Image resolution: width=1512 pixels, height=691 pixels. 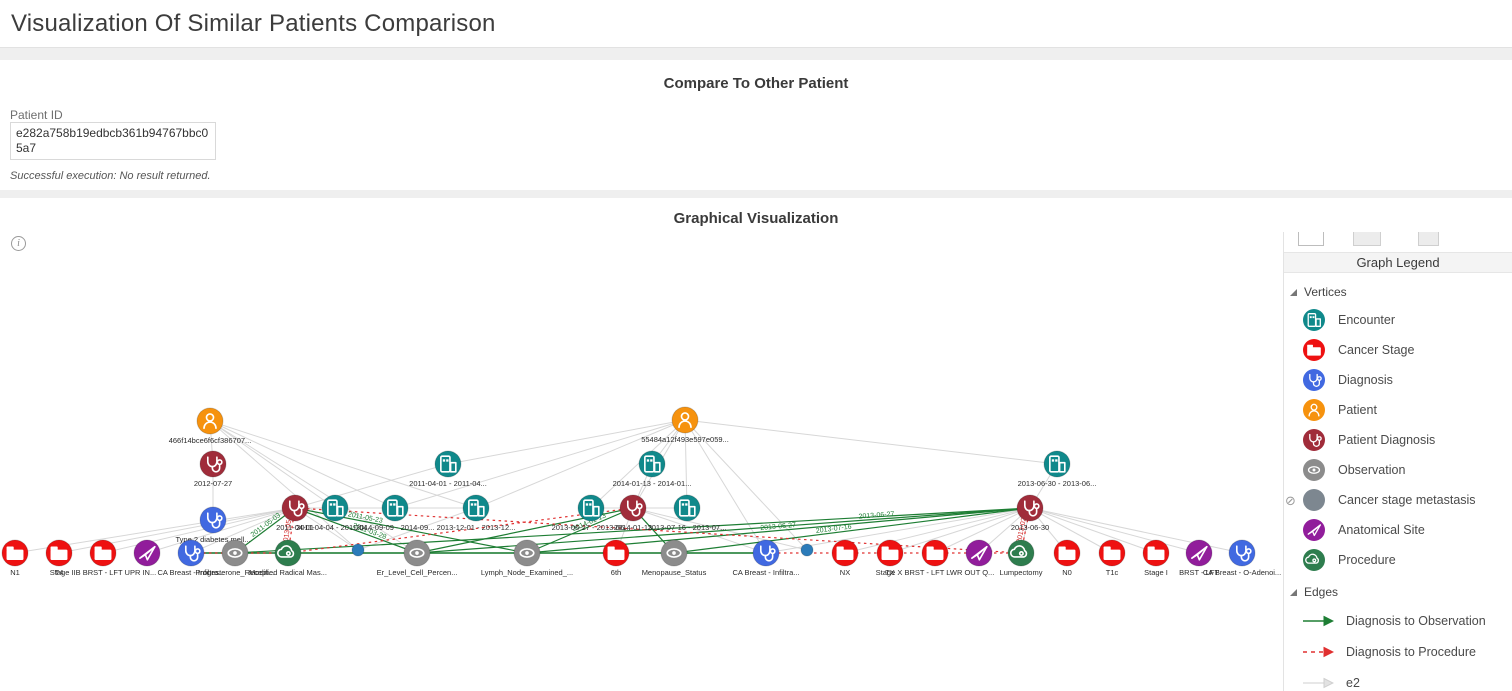 What do you see at coordinates (1067, 558) in the screenshot?
I see `node-cancer_stage-cs8: N0` at bounding box center [1067, 558].